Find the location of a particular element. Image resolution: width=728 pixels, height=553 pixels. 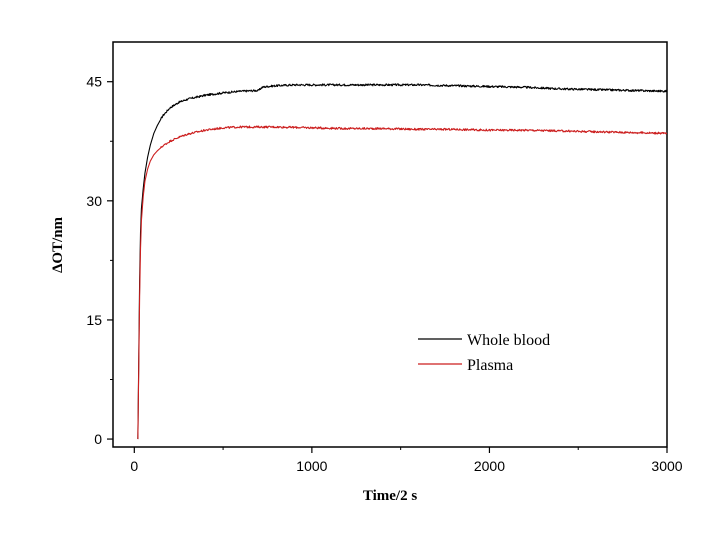

y-tick-label: 30 is located at coordinates (94, 201).